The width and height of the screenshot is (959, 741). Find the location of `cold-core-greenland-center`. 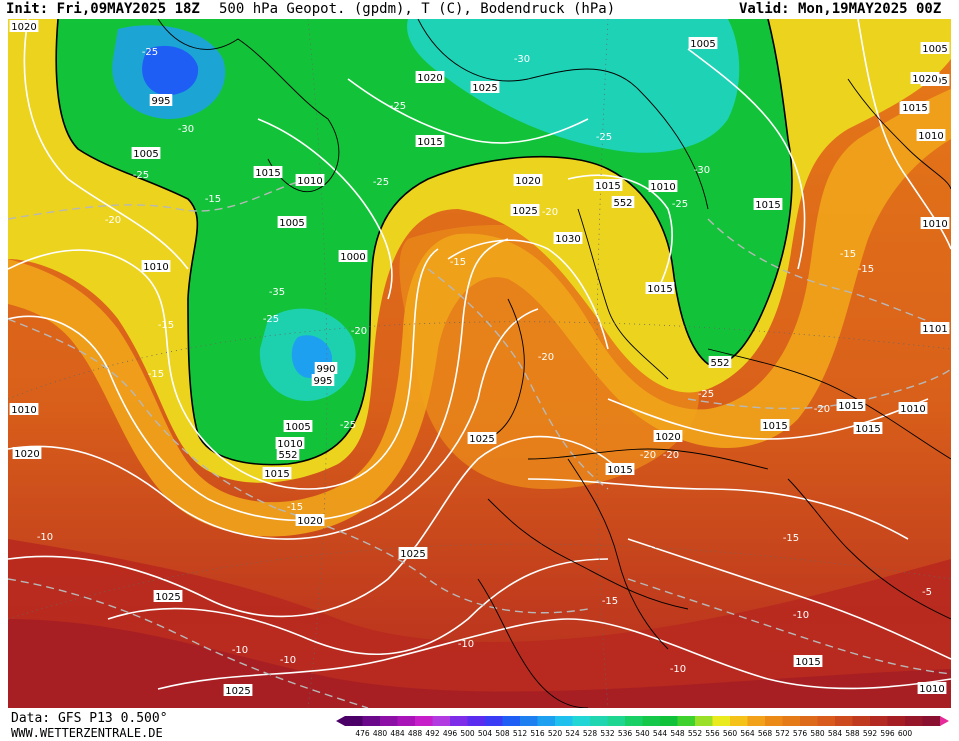

cold-core-greenland-center is located at coordinates (170, 70).